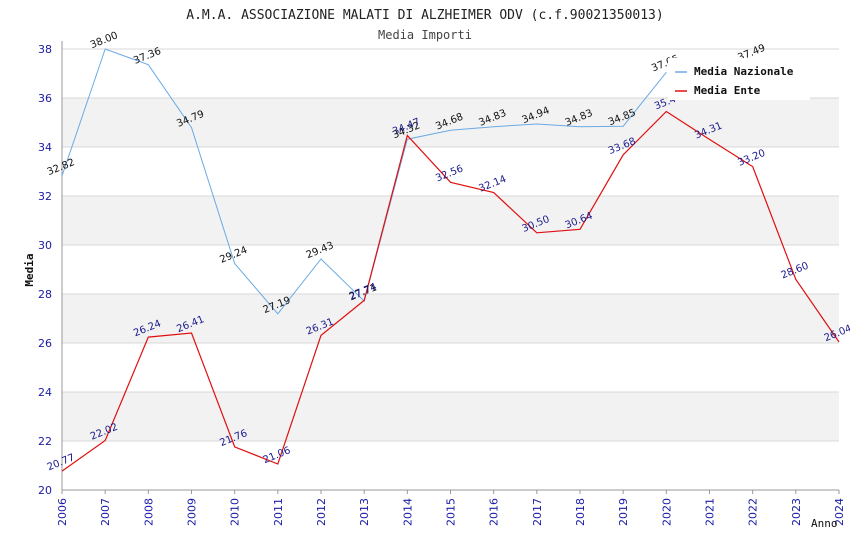 This screenshot has width=850, height=550. What do you see at coordinates (45, 270) in the screenshot?
I see `y-tick-labels: 20 22 24 26 28 30 32 34 36 38` at bounding box center [45, 270].